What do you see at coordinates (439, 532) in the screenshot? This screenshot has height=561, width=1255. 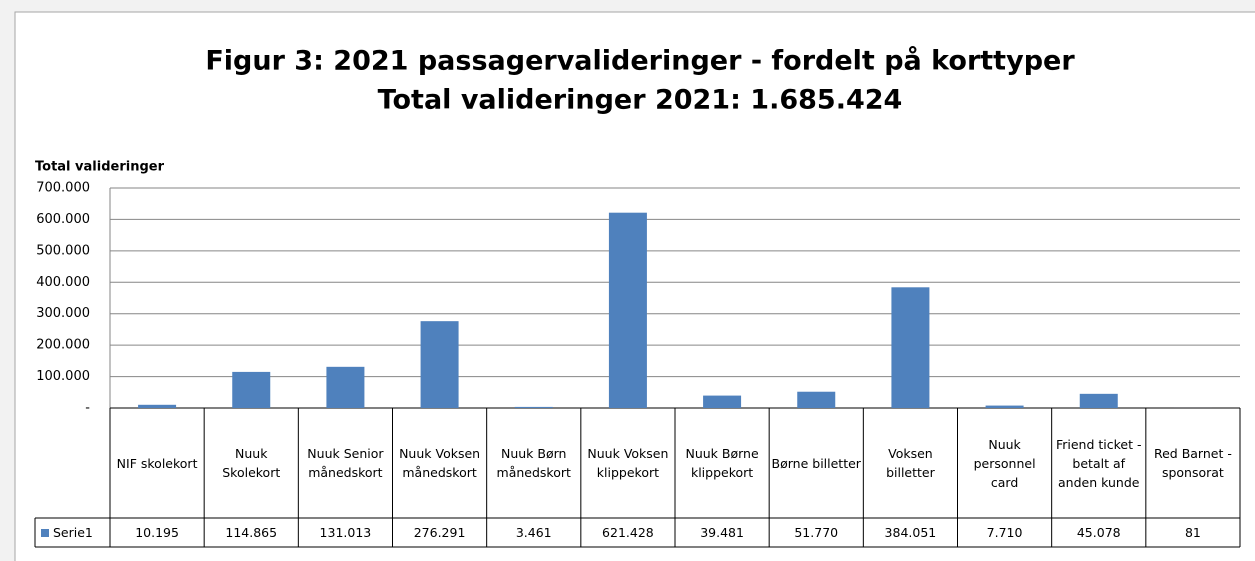 I see `value-label: 276.291` at bounding box center [439, 532].